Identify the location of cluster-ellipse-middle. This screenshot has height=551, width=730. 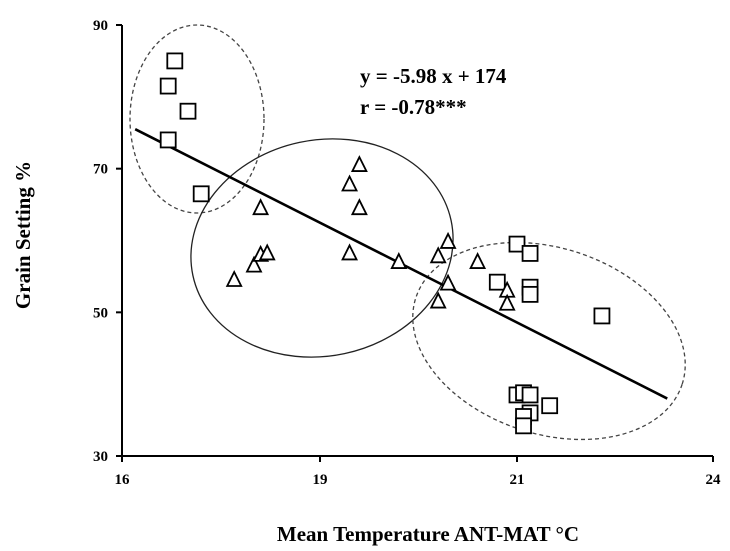
(322, 248).